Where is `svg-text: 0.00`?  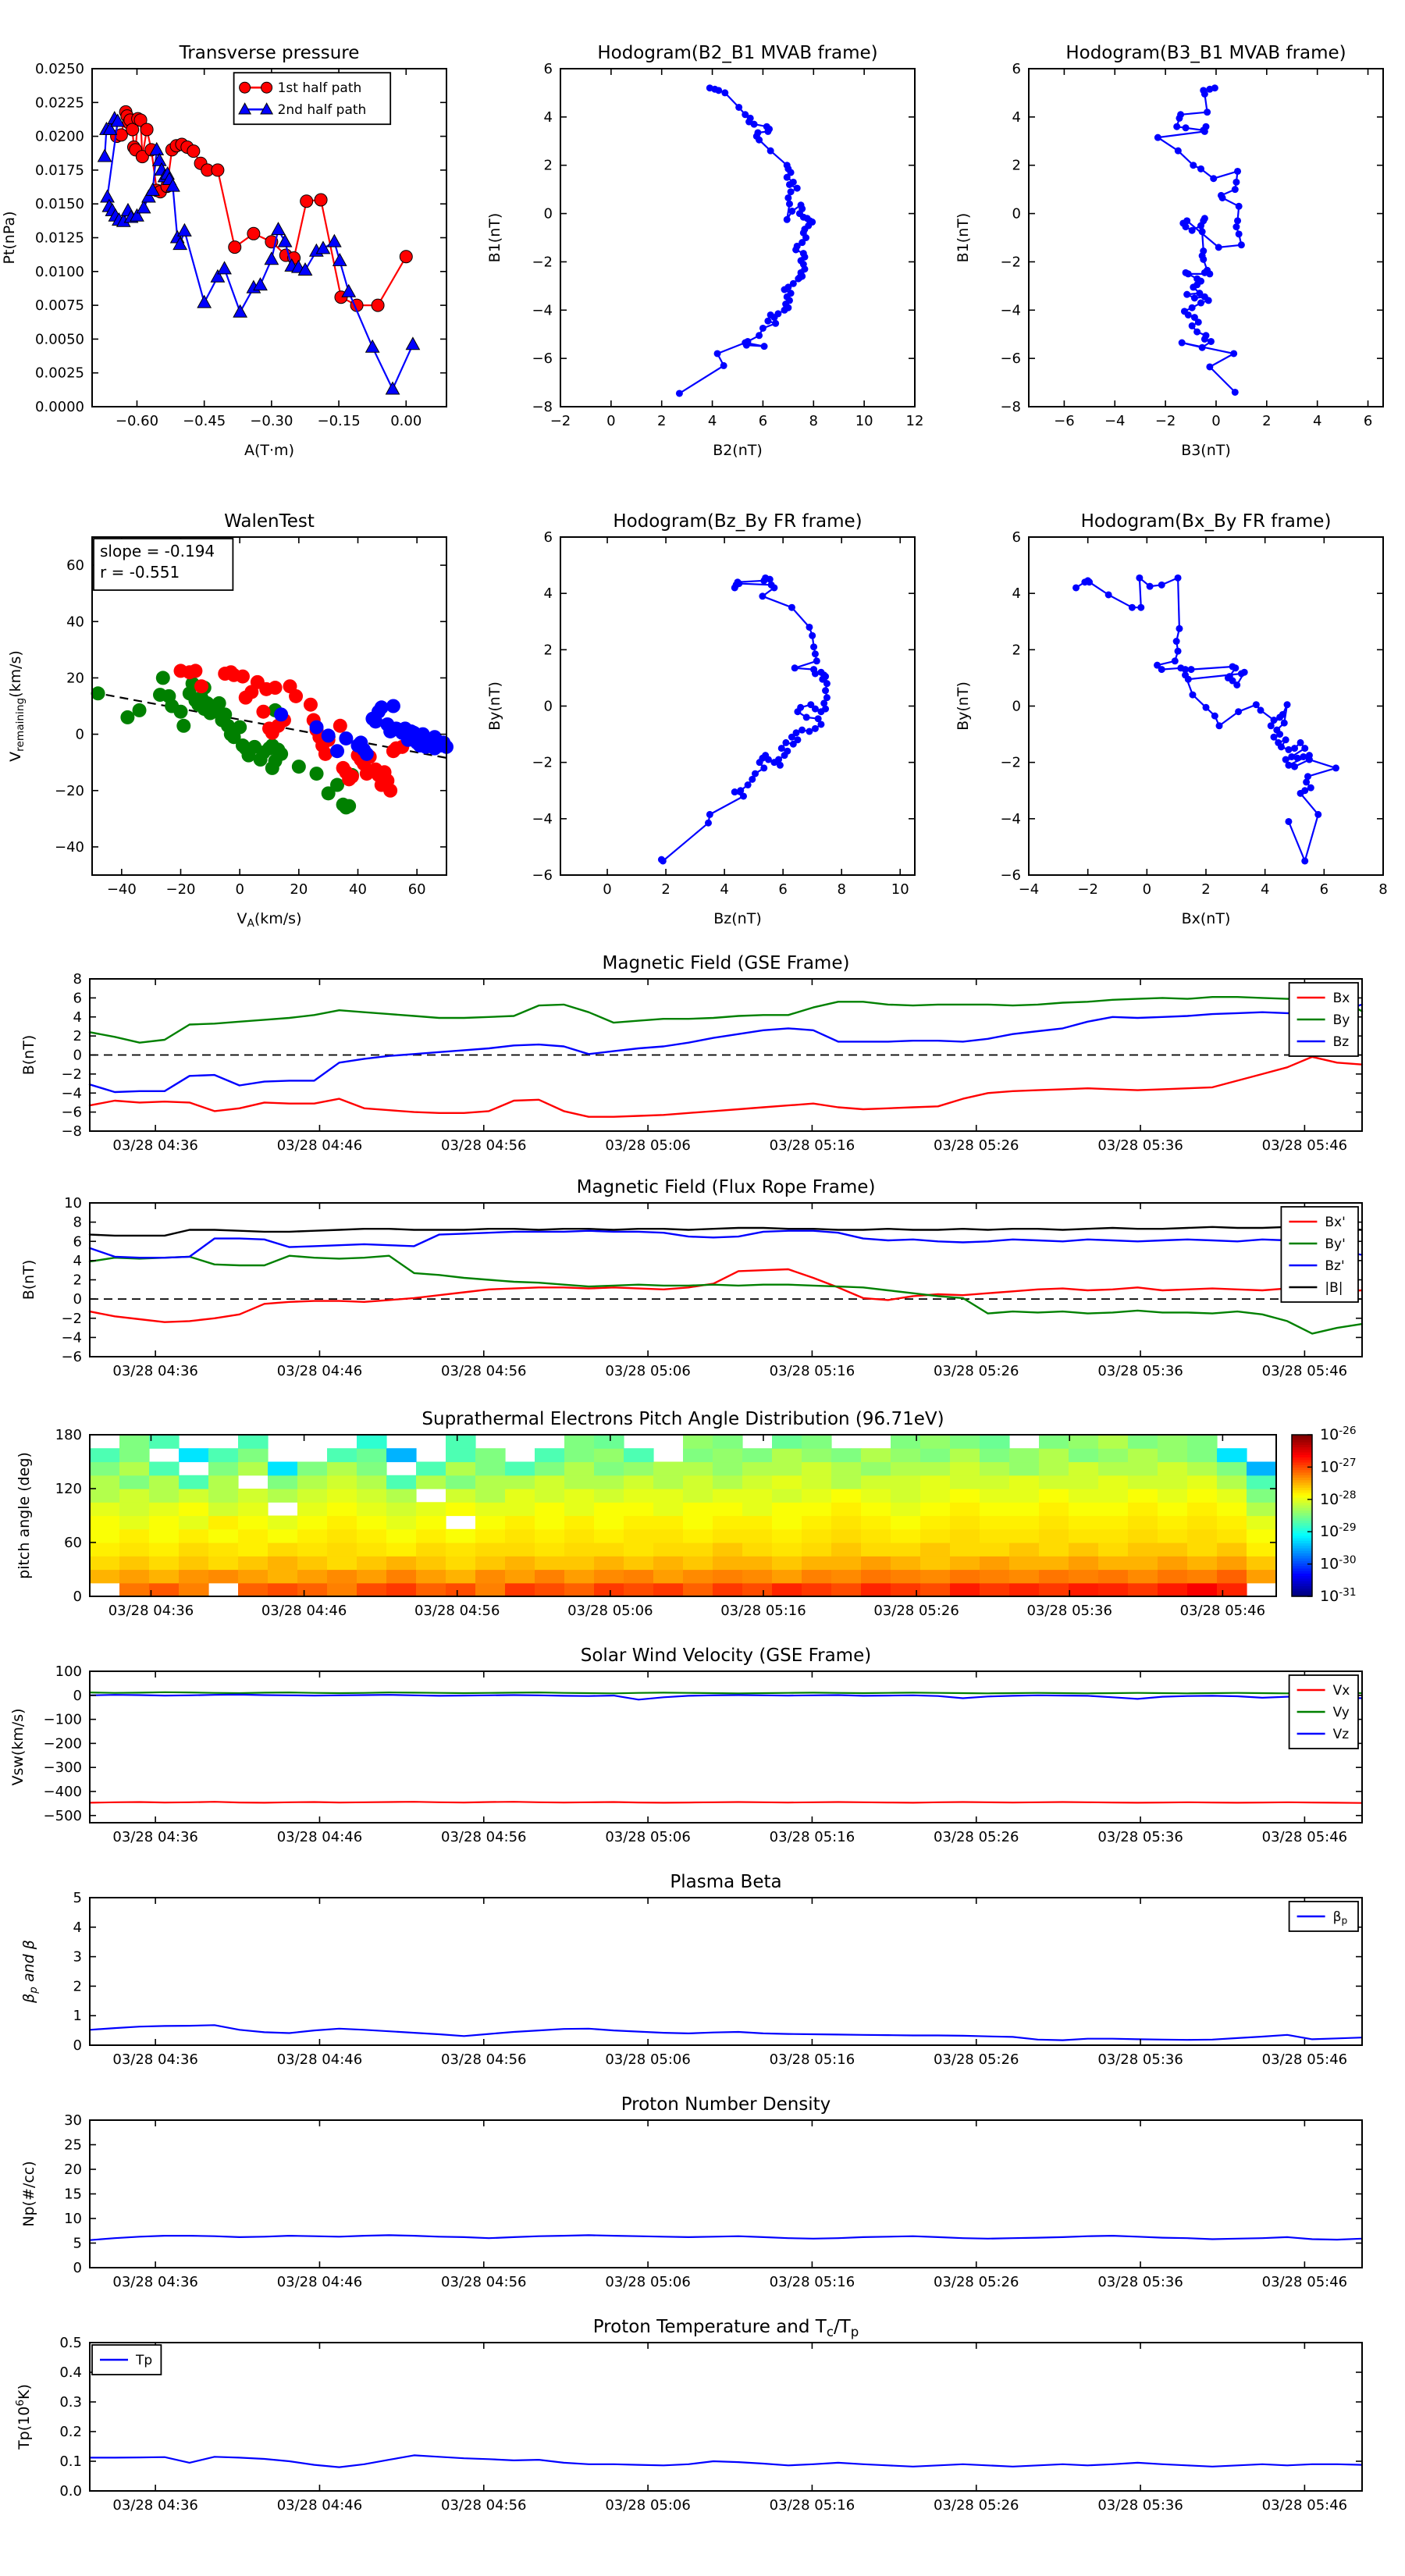 svg-text: 0.00 is located at coordinates (406, 421).